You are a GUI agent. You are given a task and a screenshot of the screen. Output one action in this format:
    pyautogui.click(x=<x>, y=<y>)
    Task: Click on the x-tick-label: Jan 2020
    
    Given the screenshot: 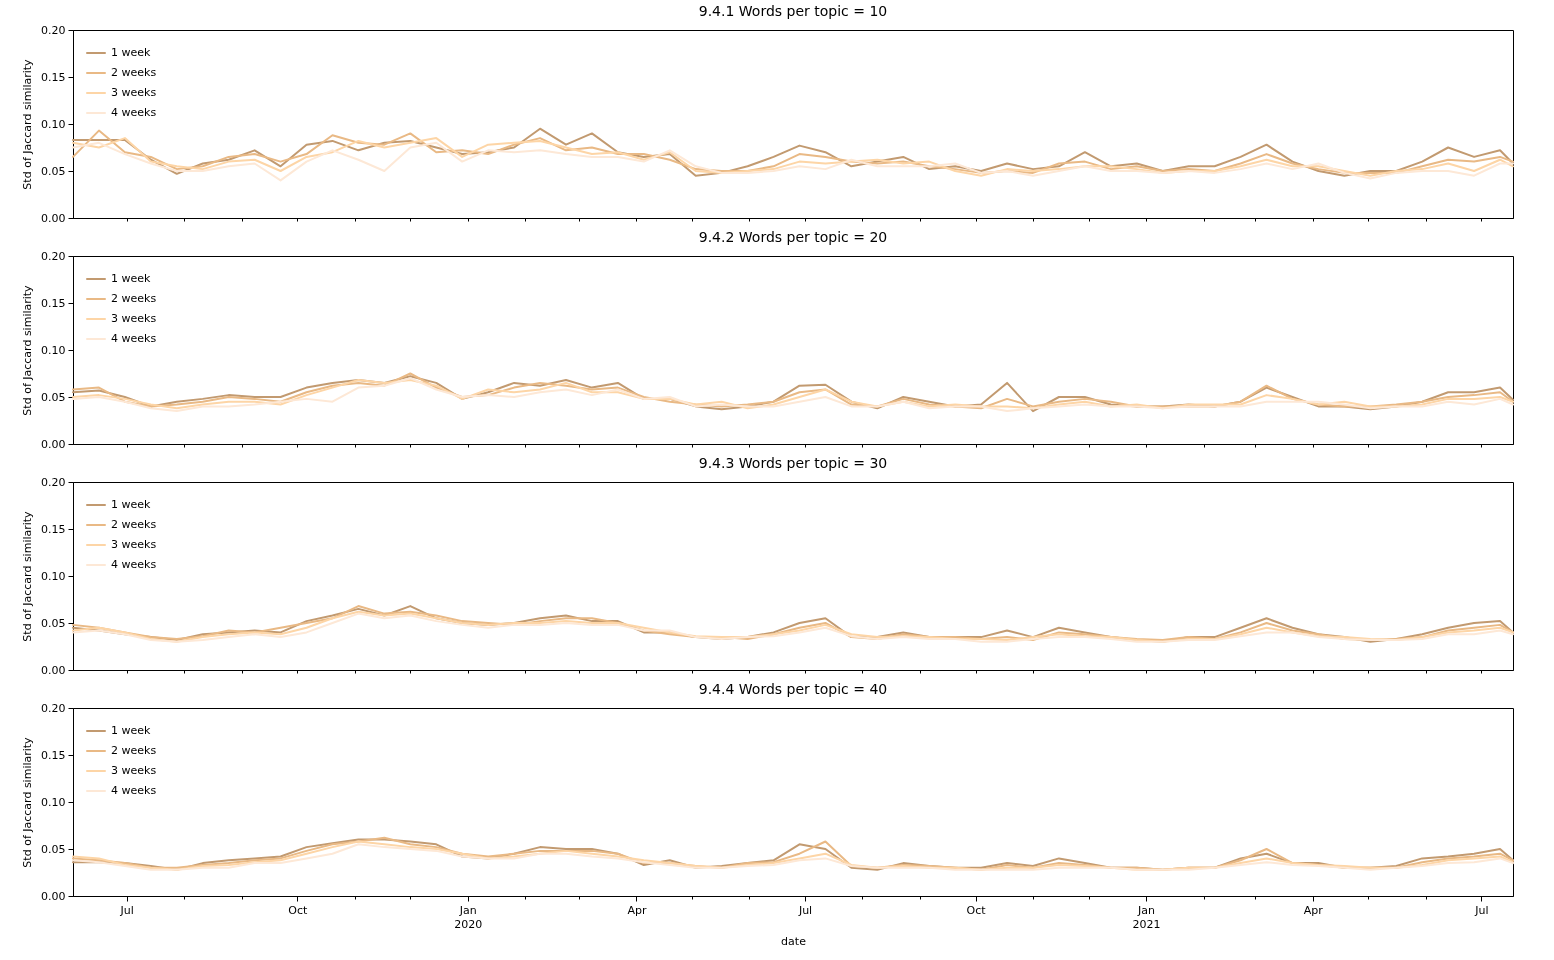 What is the action you would take?
    pyautogui.click(x=468, y=917)
    